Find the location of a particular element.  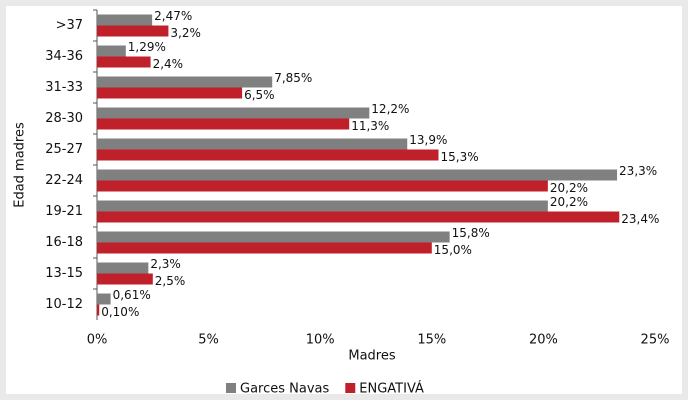

value-label: 11,3% is located at coordinates (370, 126).